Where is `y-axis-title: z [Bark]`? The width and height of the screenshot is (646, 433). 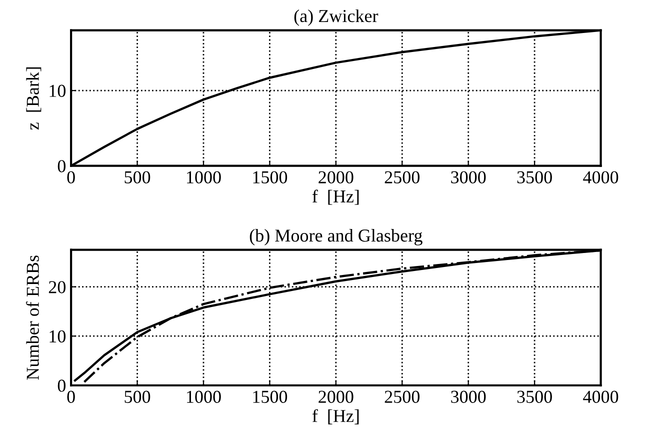 y-axis-title: z [Bark] is located at coordinates (34, 98).